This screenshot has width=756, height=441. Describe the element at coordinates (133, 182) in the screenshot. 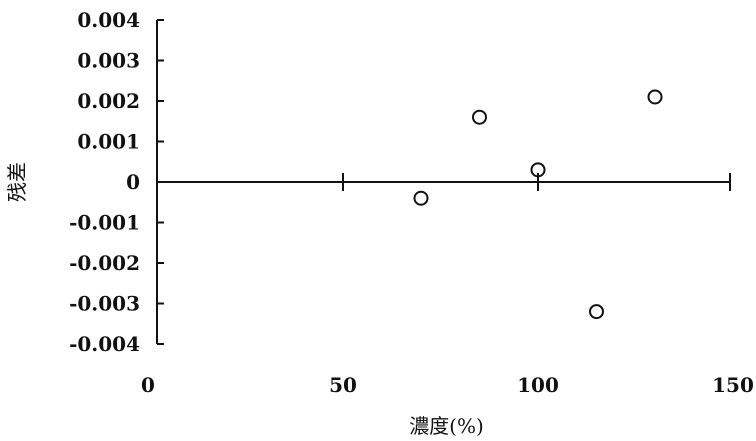

I see `y-tick-label: 0` at that location.